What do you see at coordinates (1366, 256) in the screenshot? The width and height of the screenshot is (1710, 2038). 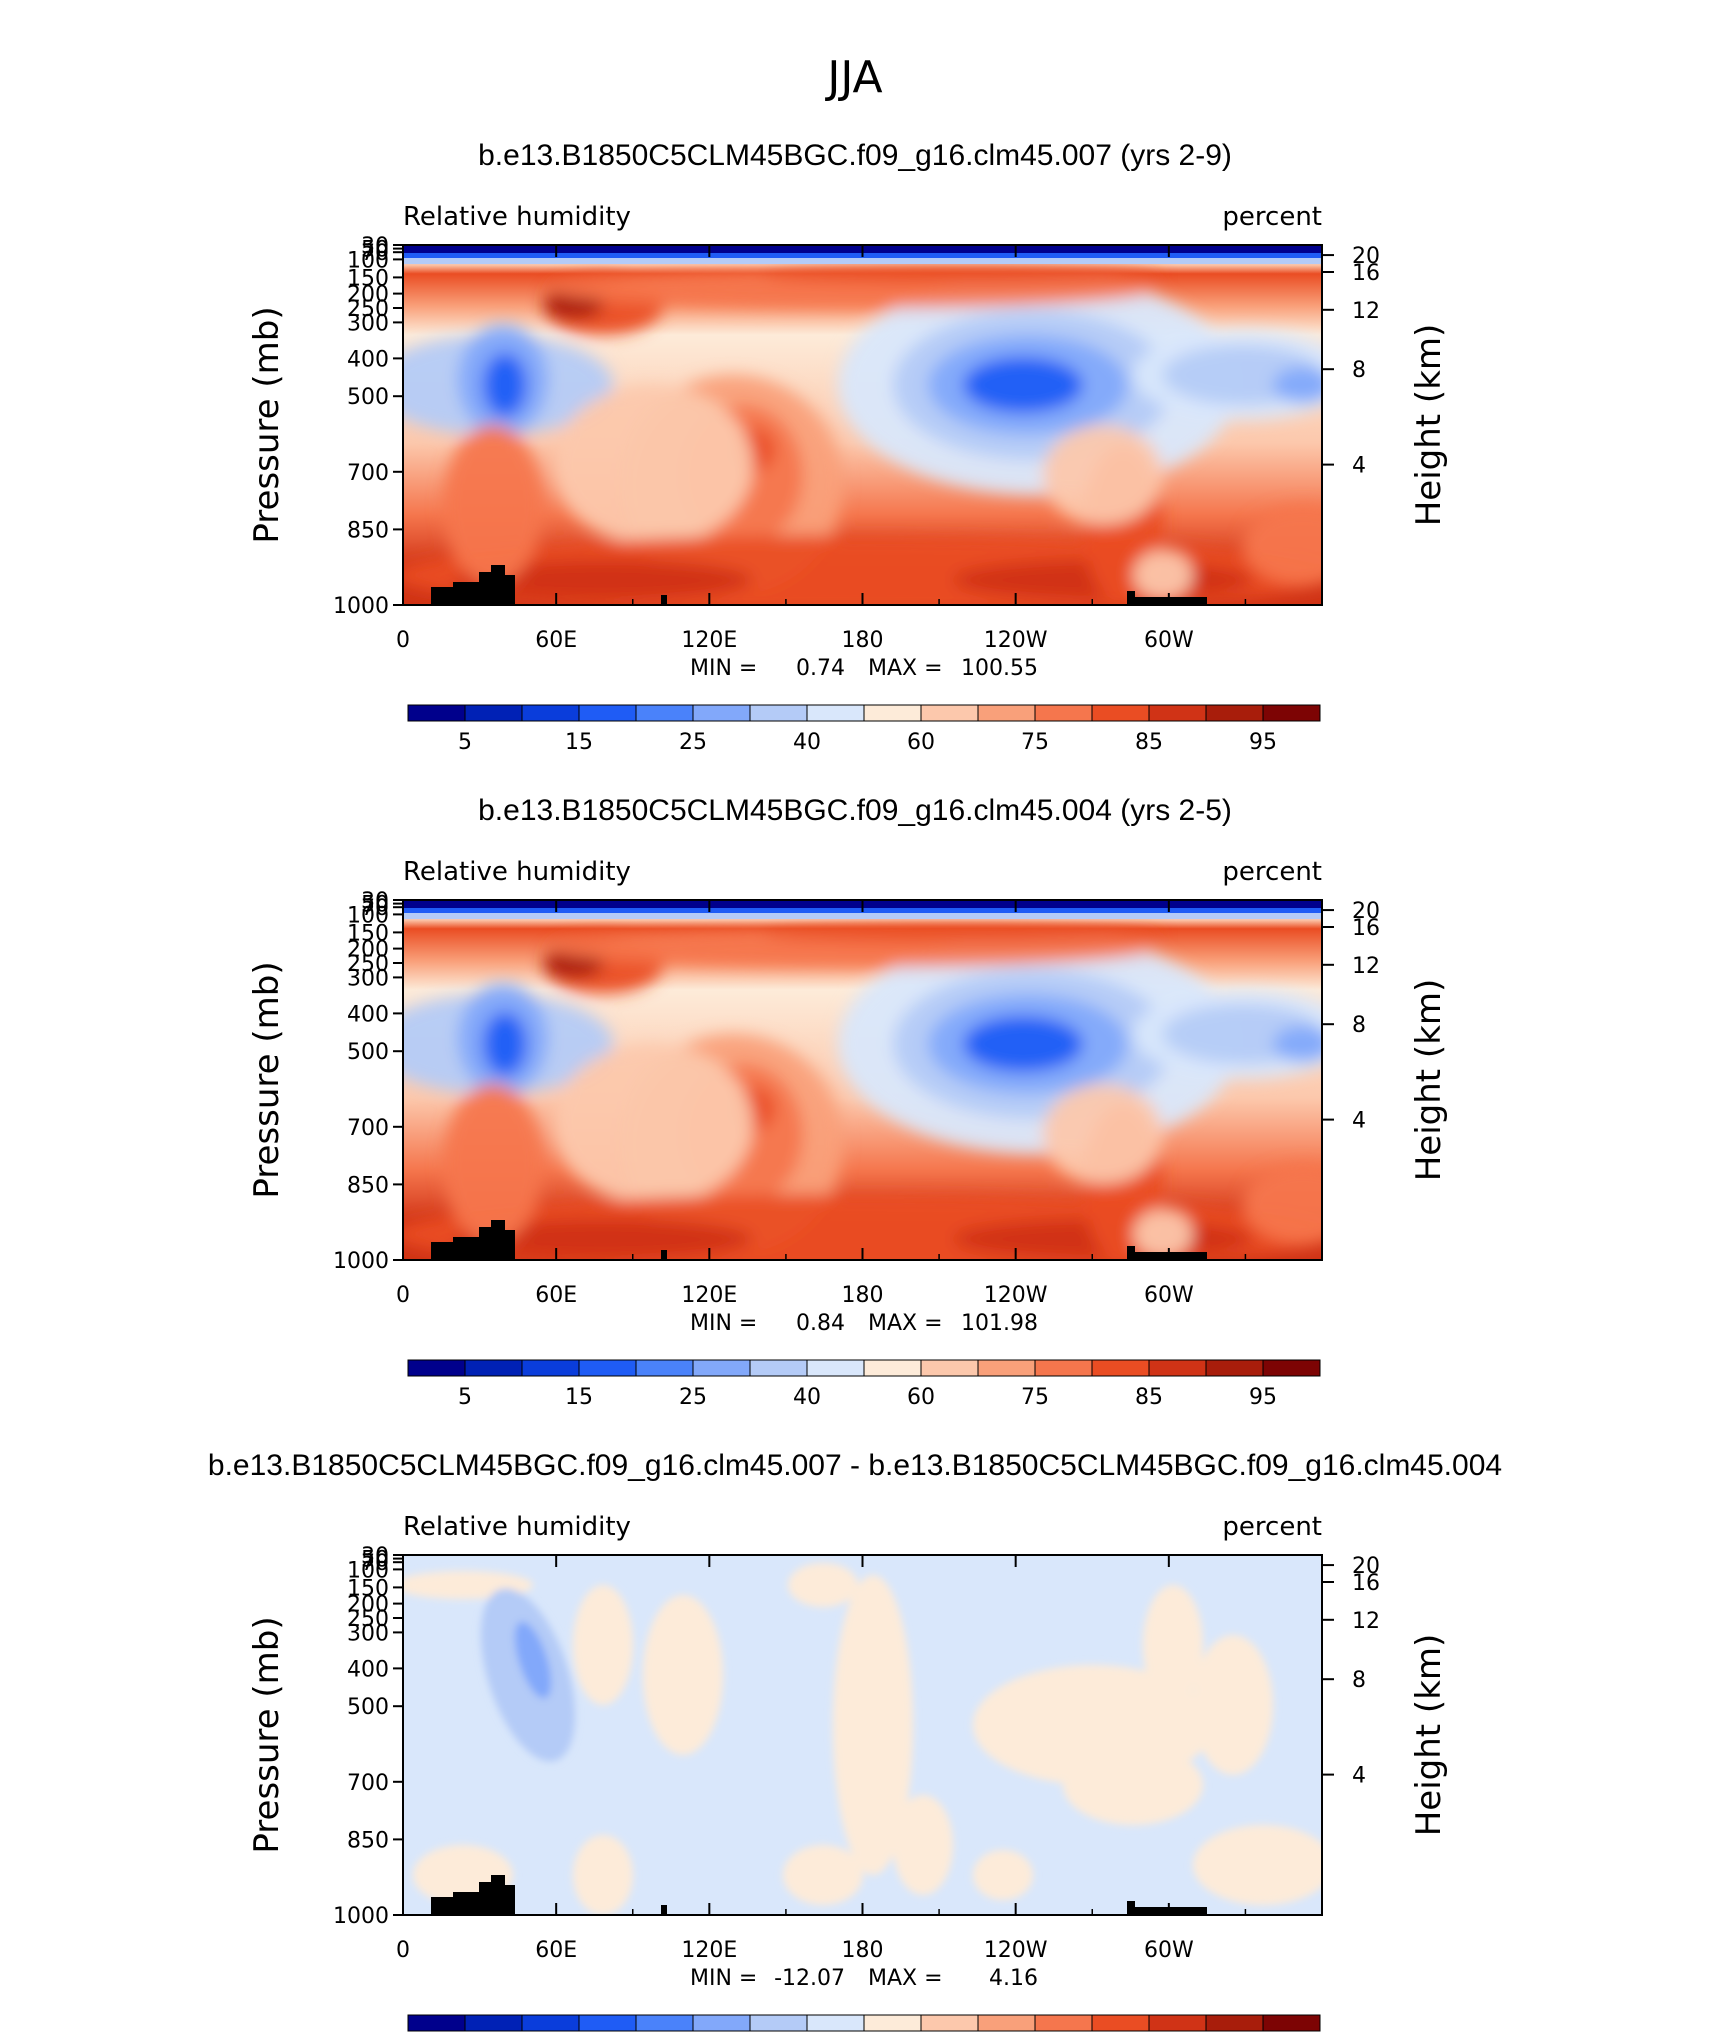 I see `y-right-tick-label: 20` at bounding box center [1366, 256].